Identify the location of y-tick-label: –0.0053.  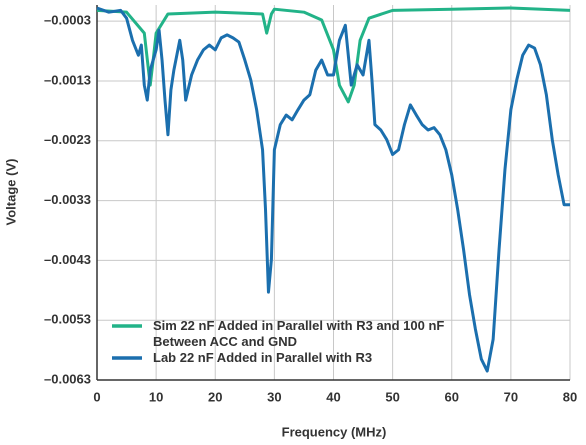
(67, 319).